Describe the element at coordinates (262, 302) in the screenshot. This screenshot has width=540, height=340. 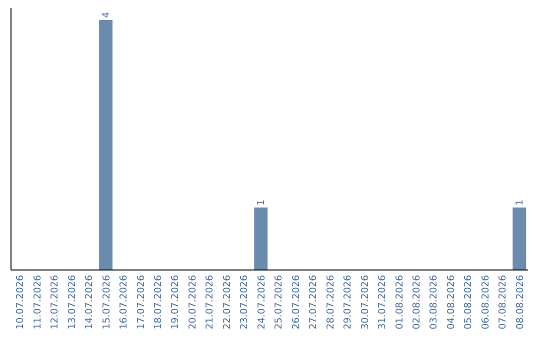
I see `x-tick-label: 24.07.2026` at that location.